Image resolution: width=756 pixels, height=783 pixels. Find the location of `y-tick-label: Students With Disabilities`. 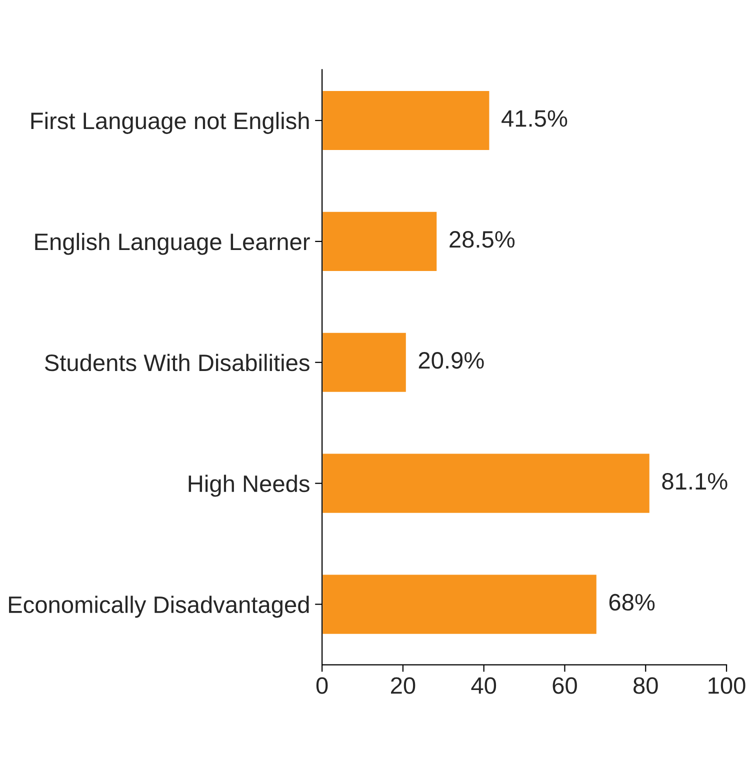

y-tick-label: Students With Disabilities is located at coordinates (177, 363).